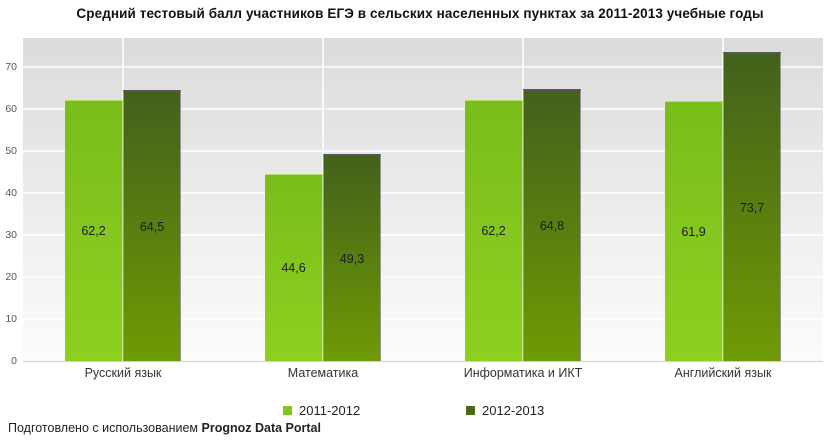 This screenshot has width=840, height=440. I want to click on bar-2011-2012-Английский язык: 61,9, so click(694, 231).